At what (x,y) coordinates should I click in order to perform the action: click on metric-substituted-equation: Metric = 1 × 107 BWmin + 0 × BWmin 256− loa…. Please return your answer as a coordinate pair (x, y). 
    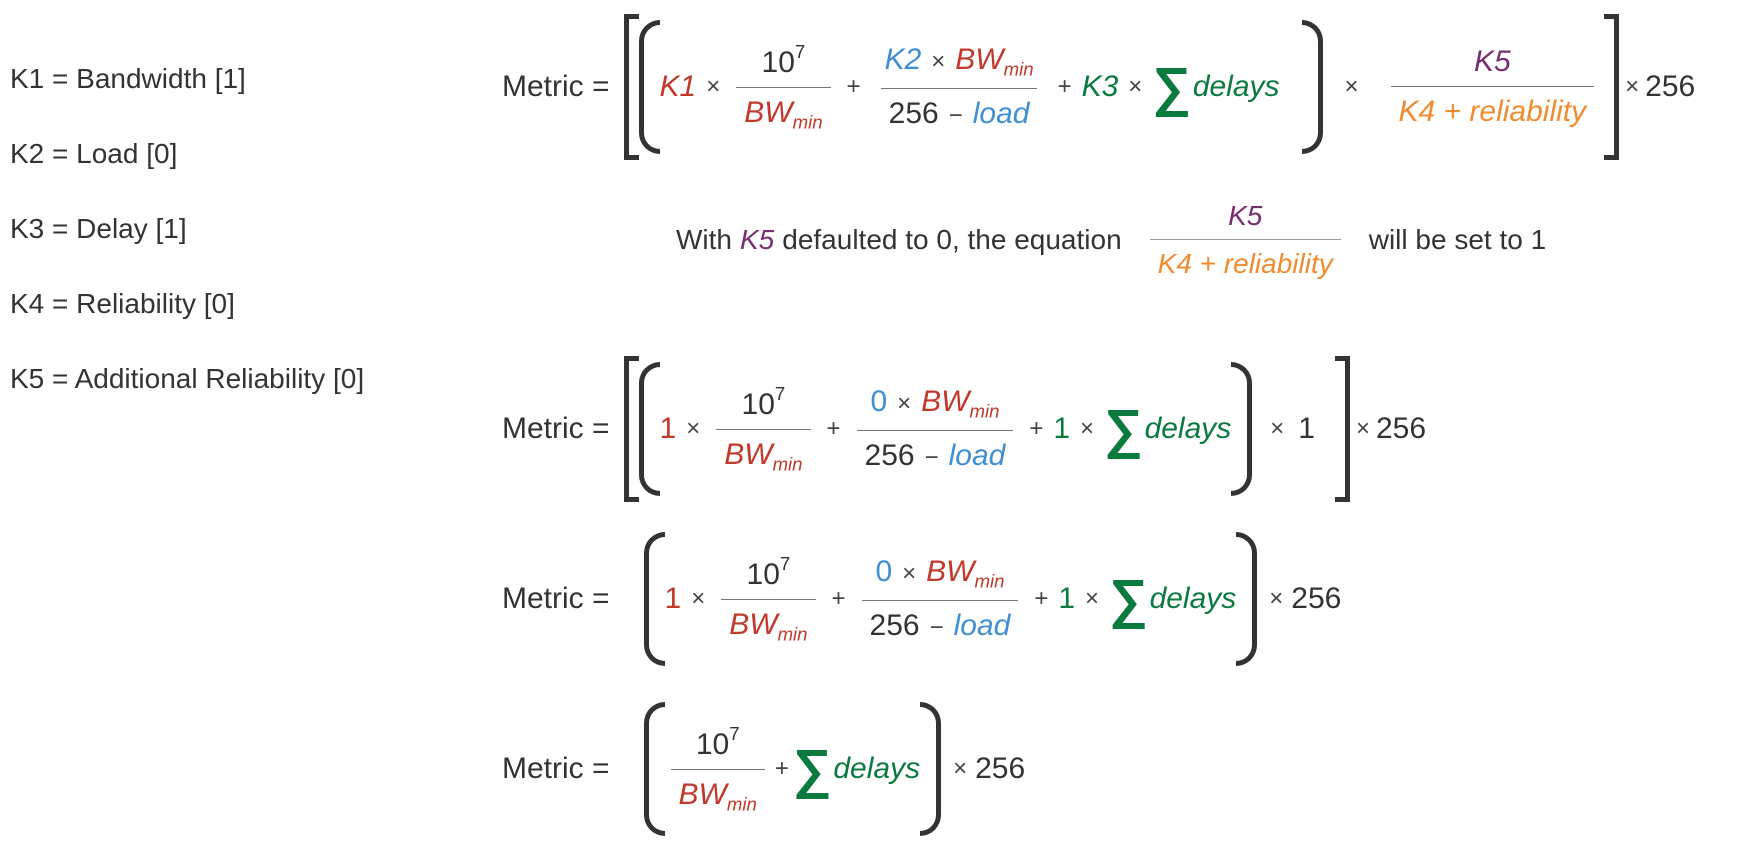
    Looking at the image, I should click on (964, 429).